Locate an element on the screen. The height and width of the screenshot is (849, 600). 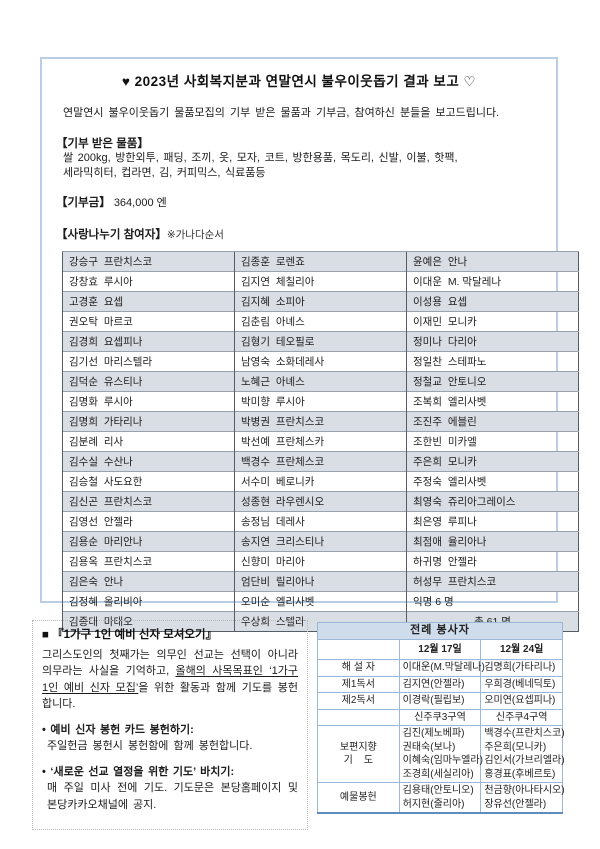
participant-cell: 허성무 프란치스코 is located at coordinates (492, 580).